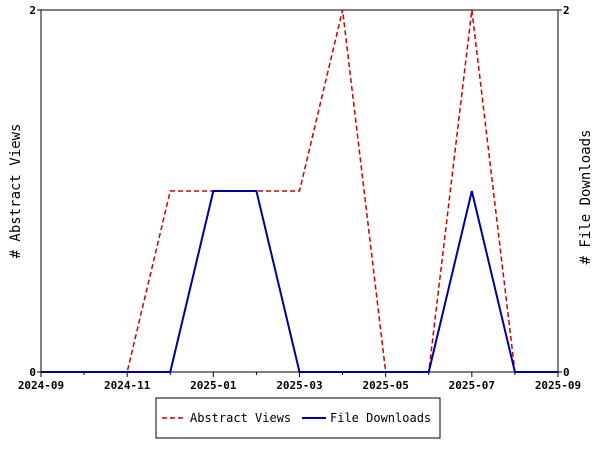 This screenshot has width=600, height=450. What do you see at coordinates (586, 197) in the screenshot?
I see `y-axis-right-title: # File Downloads` at bounding box center [586, 197].